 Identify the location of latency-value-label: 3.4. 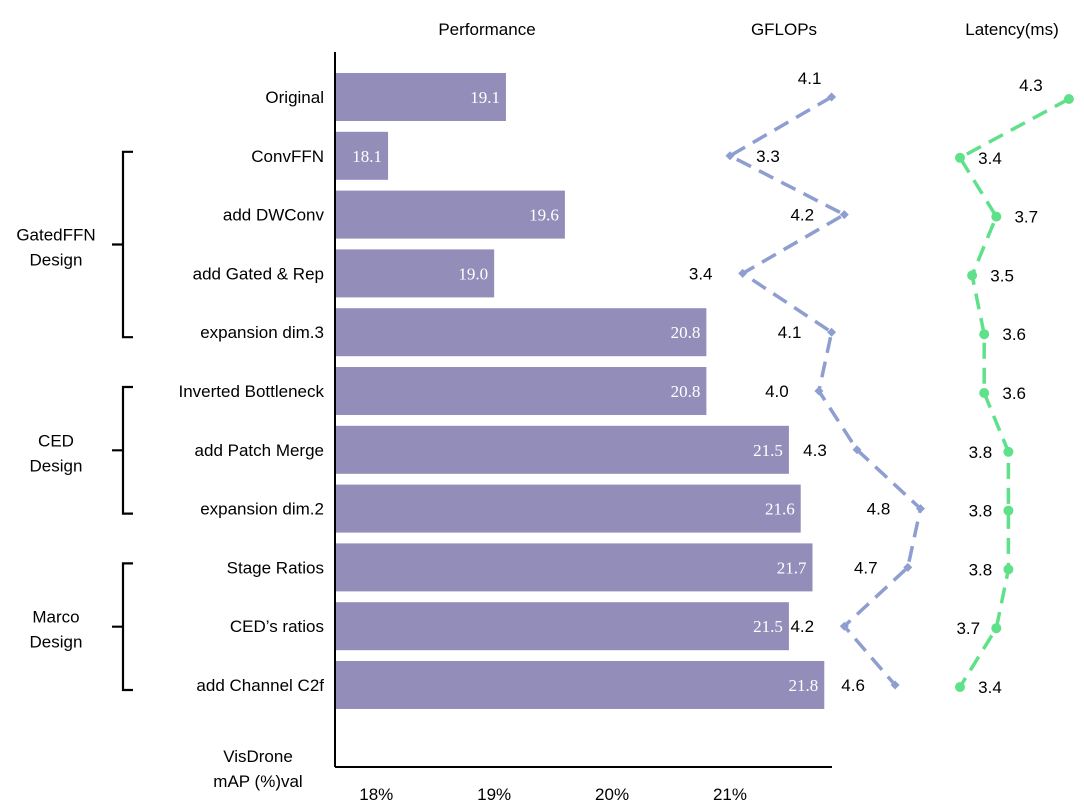
(990, 687).